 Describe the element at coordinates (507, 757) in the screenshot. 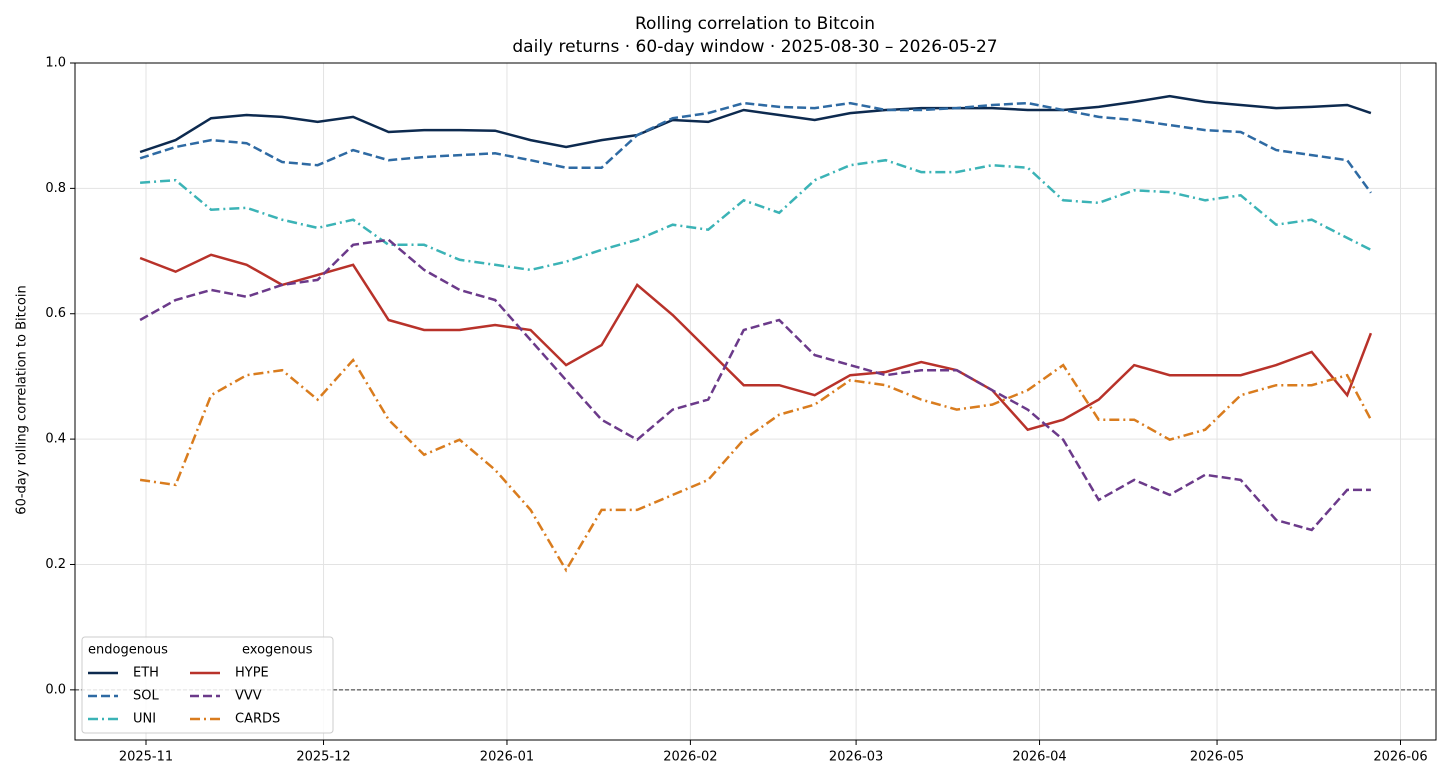

I see `x-tick-label: 2026-01` at that location.